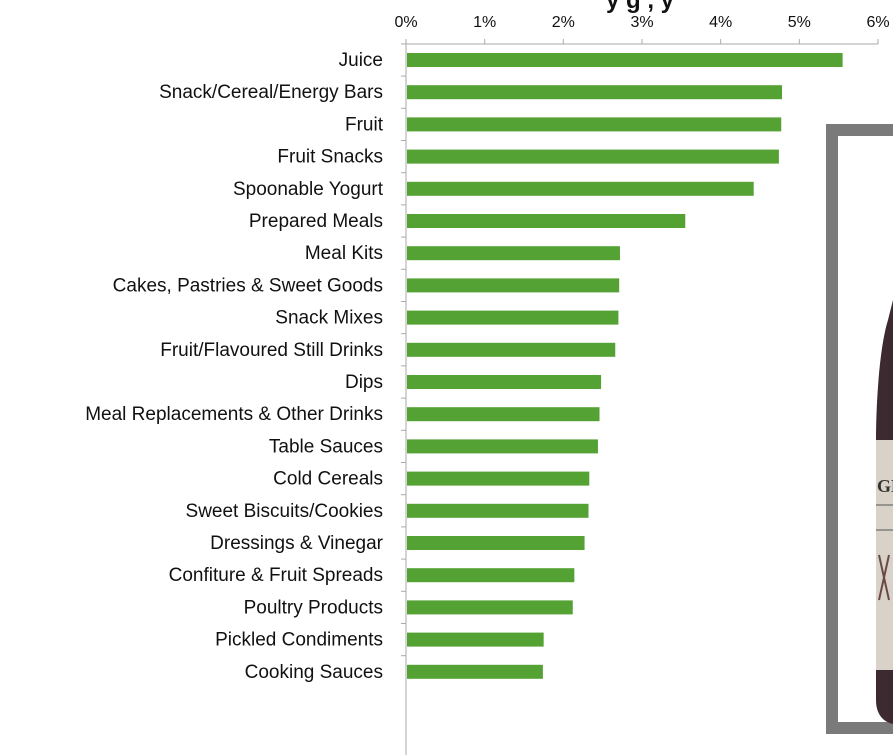  I want to click on category-label: Spoonable Yogurt, so click(308, 189).